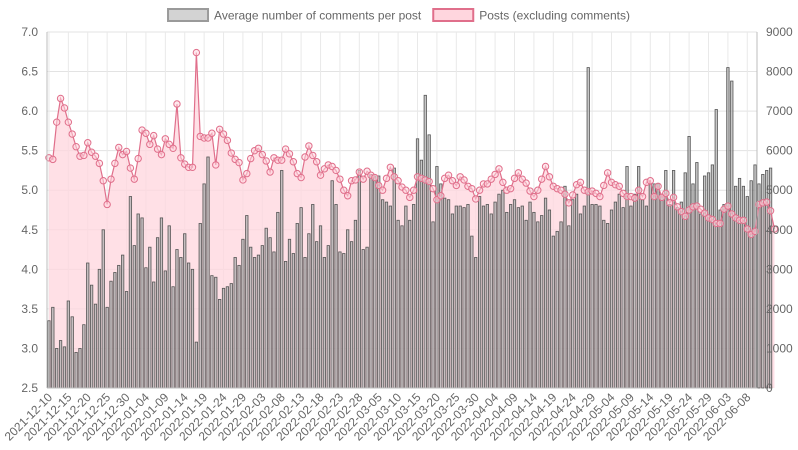  Describe the element at coordinates (29, 190) in the screenshot. I see `y-left-tick-label: 5.0` at that location.